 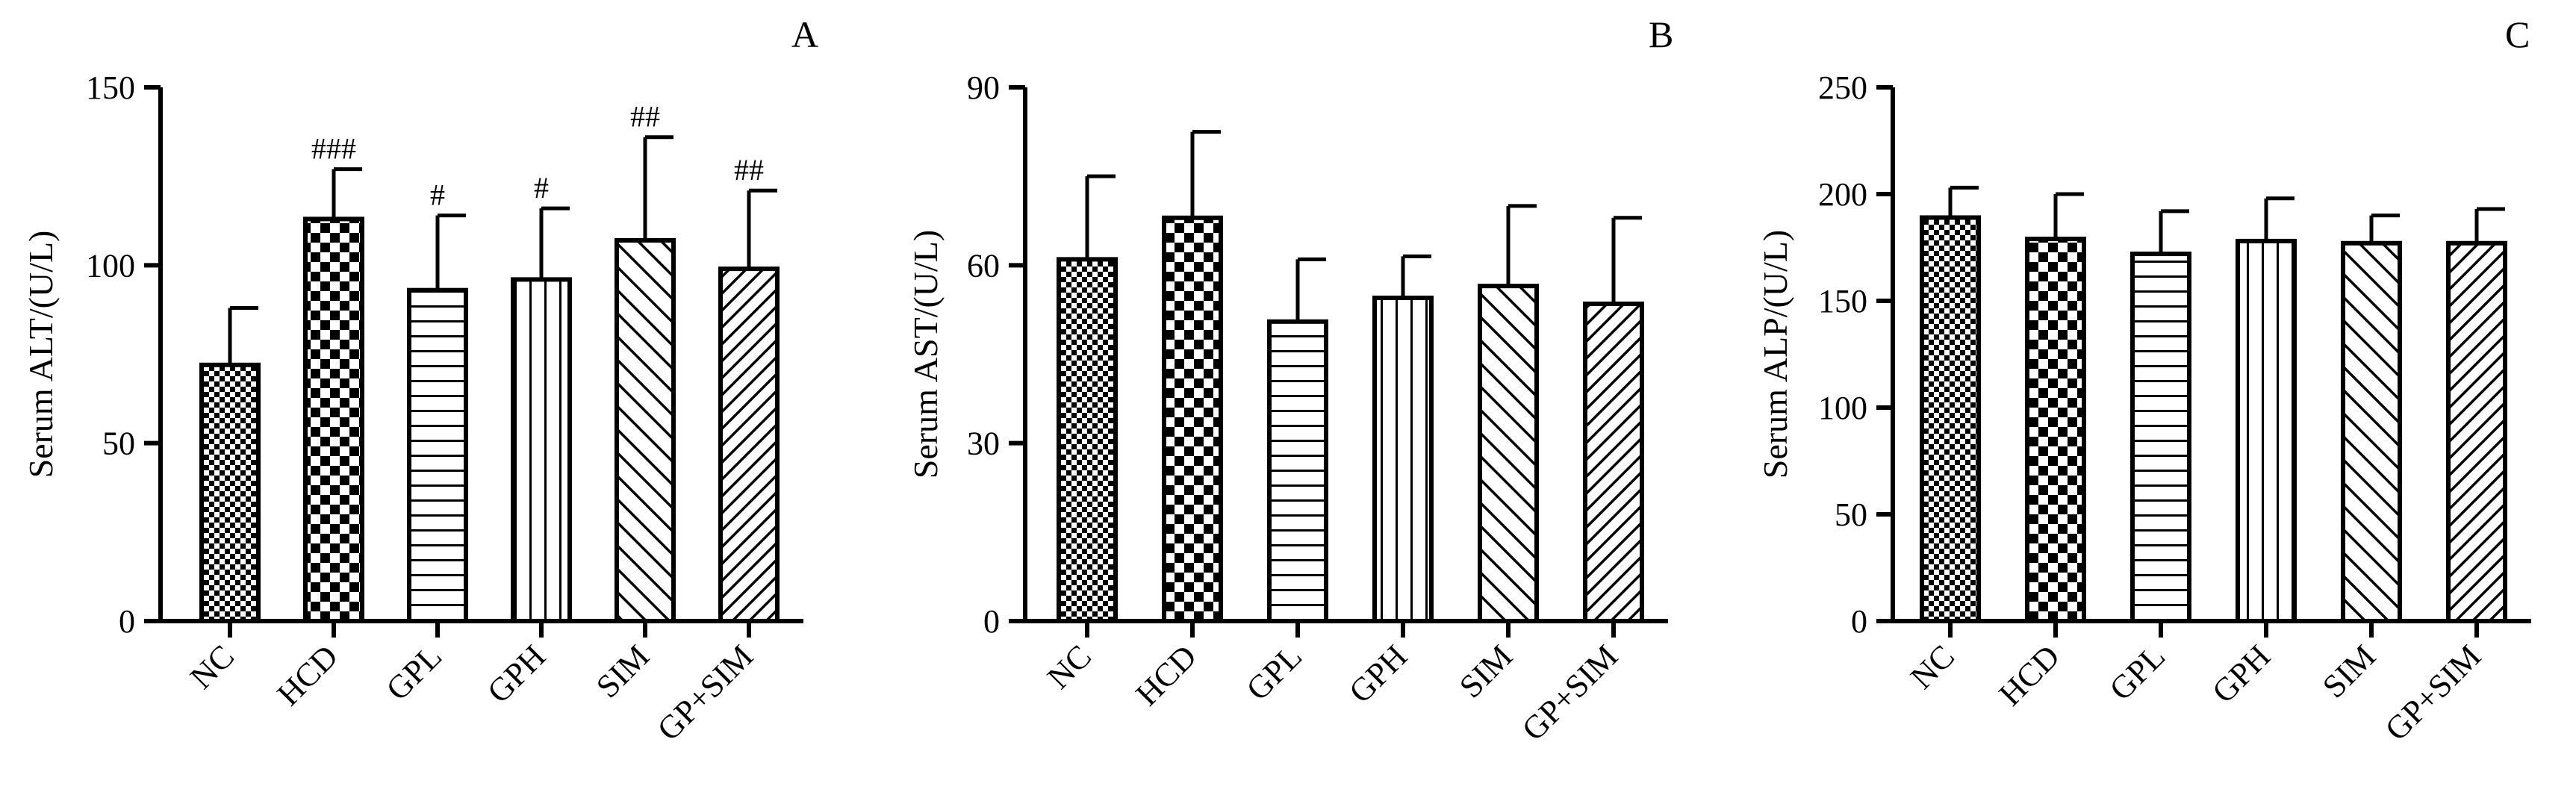 I want to click on panel-label: B, so click(x=1661, y=34).